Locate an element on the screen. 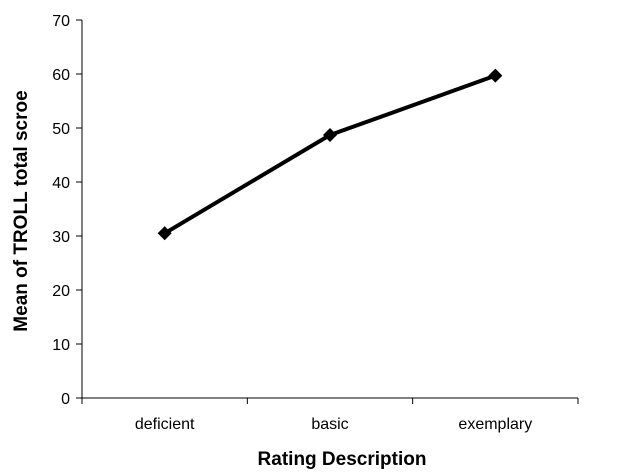 The height and width of the screenshot is (473, 622). y-tick-label: 70 is located at coordinates (61, 21).